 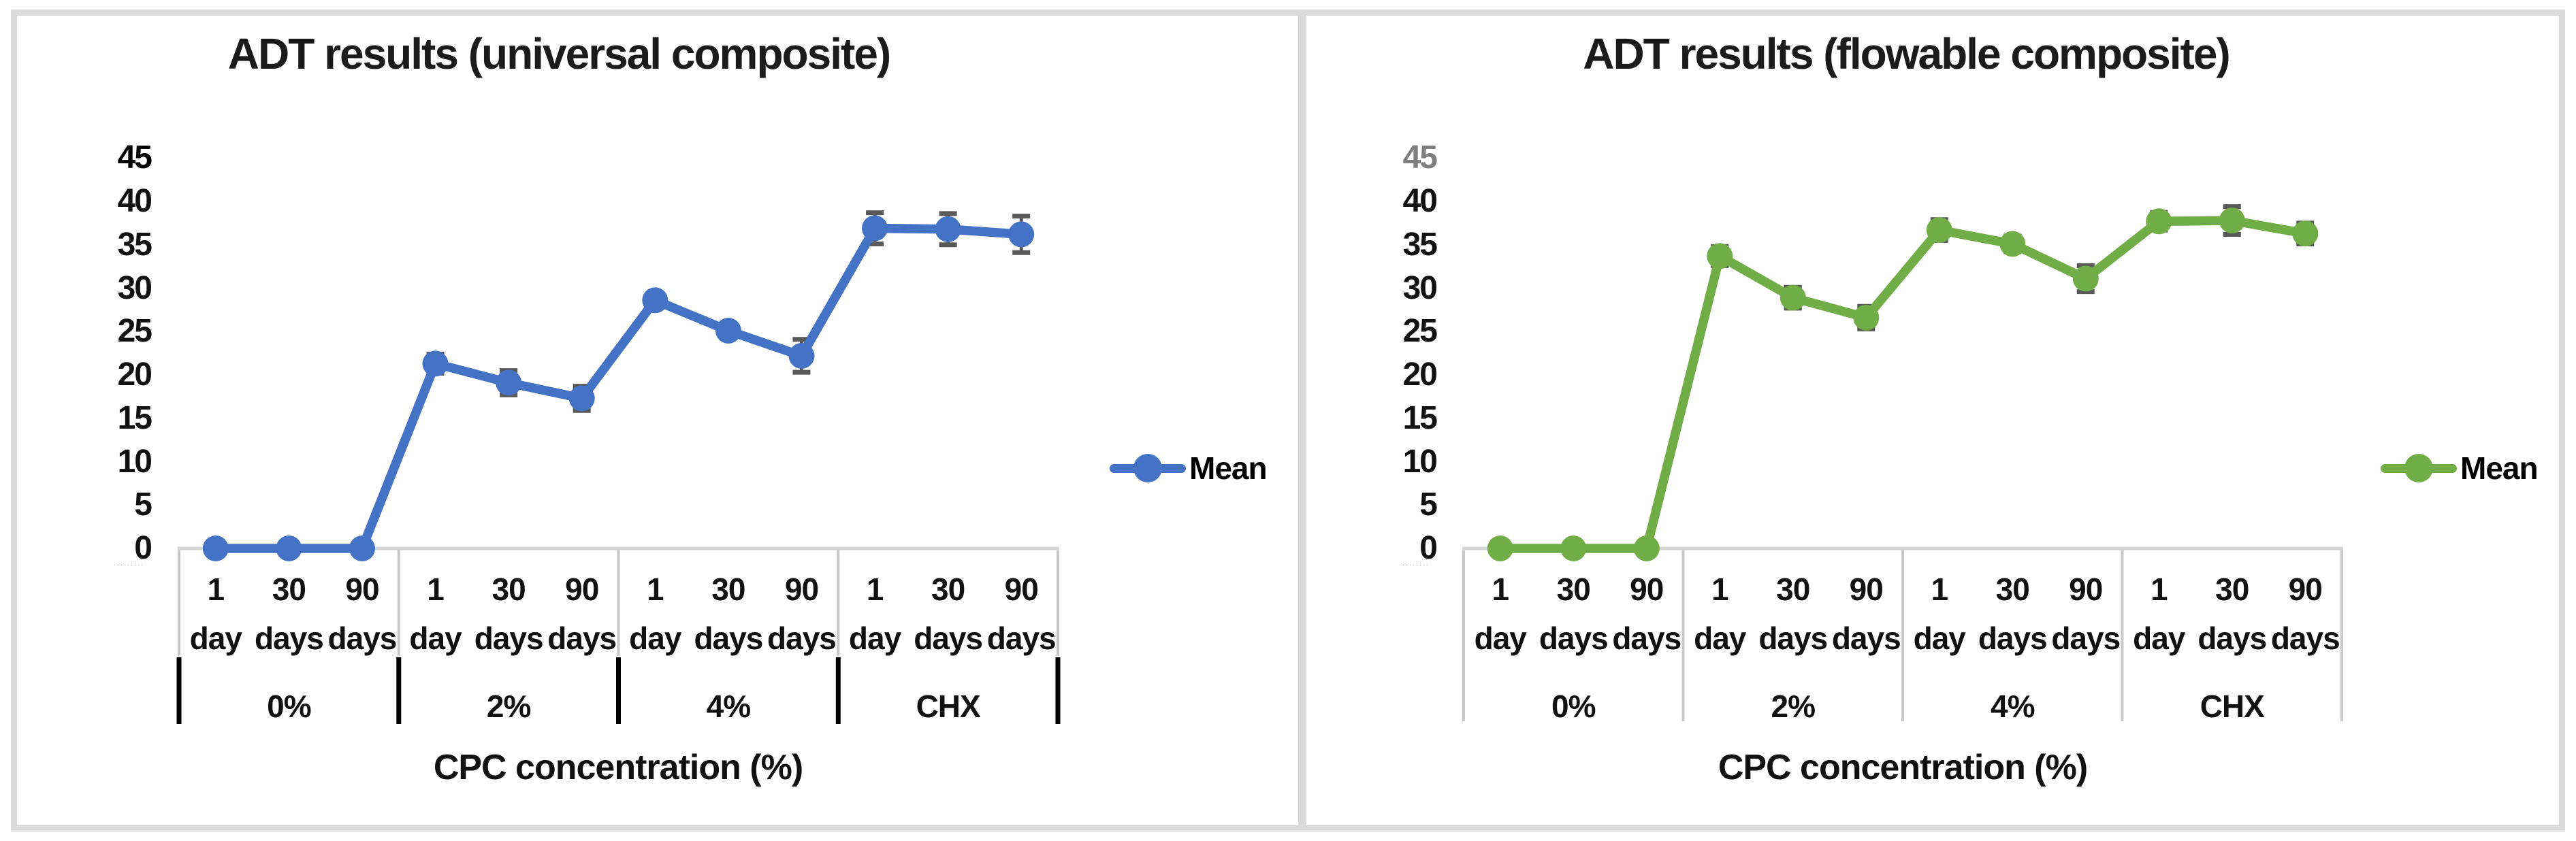 What do you see at coordinates (1288, 828) in the screenshot?
I see `frame-bottom-strip` at bounding box center [1288, 828].